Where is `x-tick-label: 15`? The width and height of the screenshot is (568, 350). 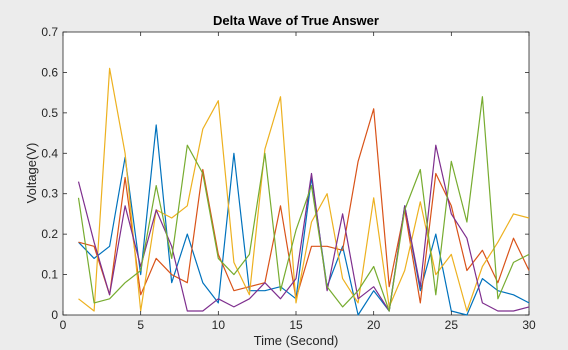
x-tick-label: 15 is located at coordinates (296, 325).